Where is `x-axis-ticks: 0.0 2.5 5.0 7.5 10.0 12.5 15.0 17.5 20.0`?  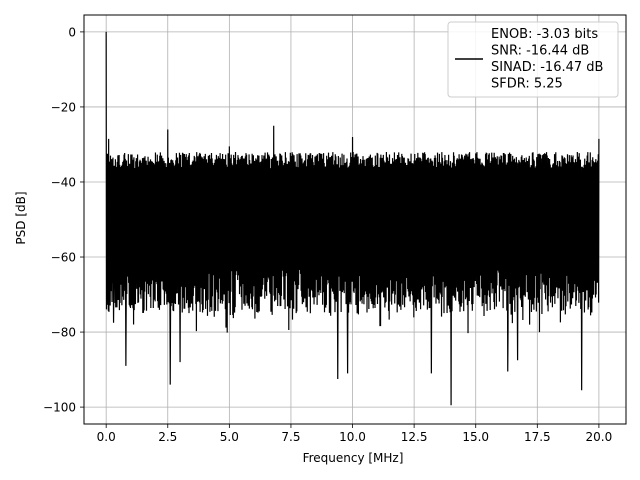
x-axis-ticks: 0.0 2.5 5.0 7.5 10.0 12.5 15.0 17.5 20.0 is located at coordinates (355, 434).